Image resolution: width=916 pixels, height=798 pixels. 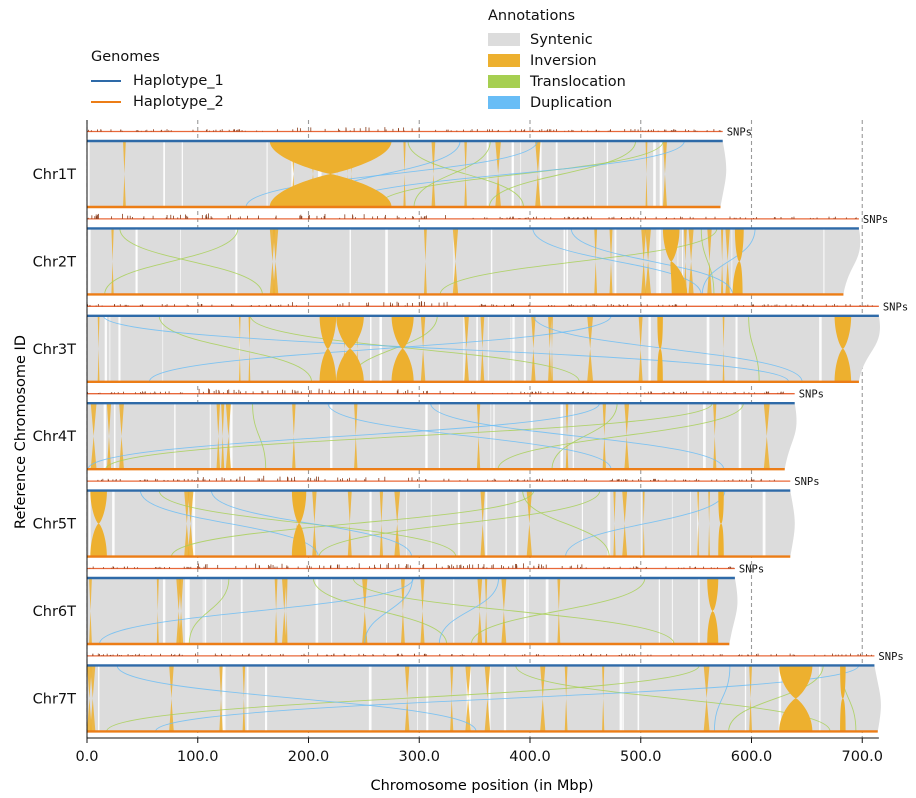 What do you see at coordinates (495, 657) in the screenshot?
I see `snp-track: SNPs` at bounding box center [495, 657].